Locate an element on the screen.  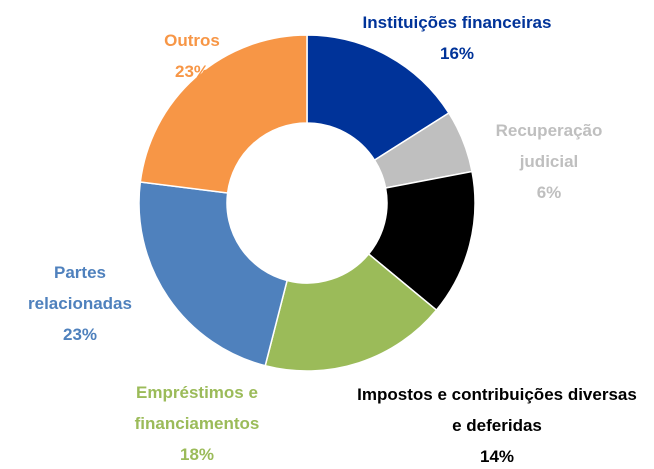
value-label: 14% is located at coordinates (497, 456).